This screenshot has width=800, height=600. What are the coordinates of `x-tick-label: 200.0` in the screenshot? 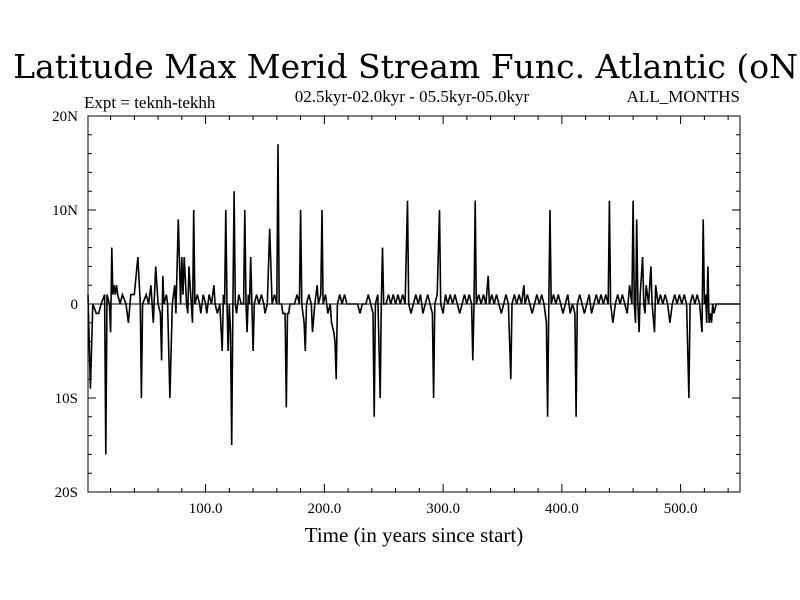 It's located at (324, 509).